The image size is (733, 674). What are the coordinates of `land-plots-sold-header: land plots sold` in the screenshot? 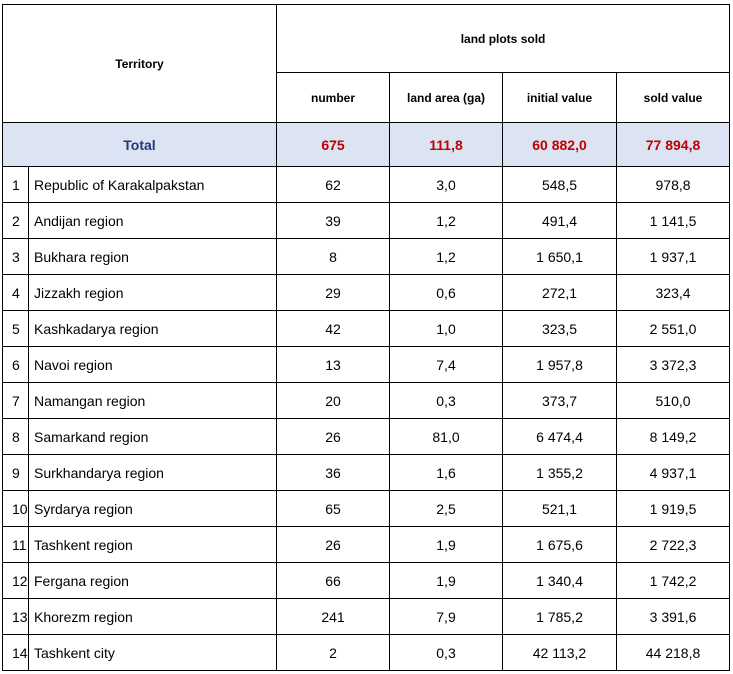 It's located at (503, 38).